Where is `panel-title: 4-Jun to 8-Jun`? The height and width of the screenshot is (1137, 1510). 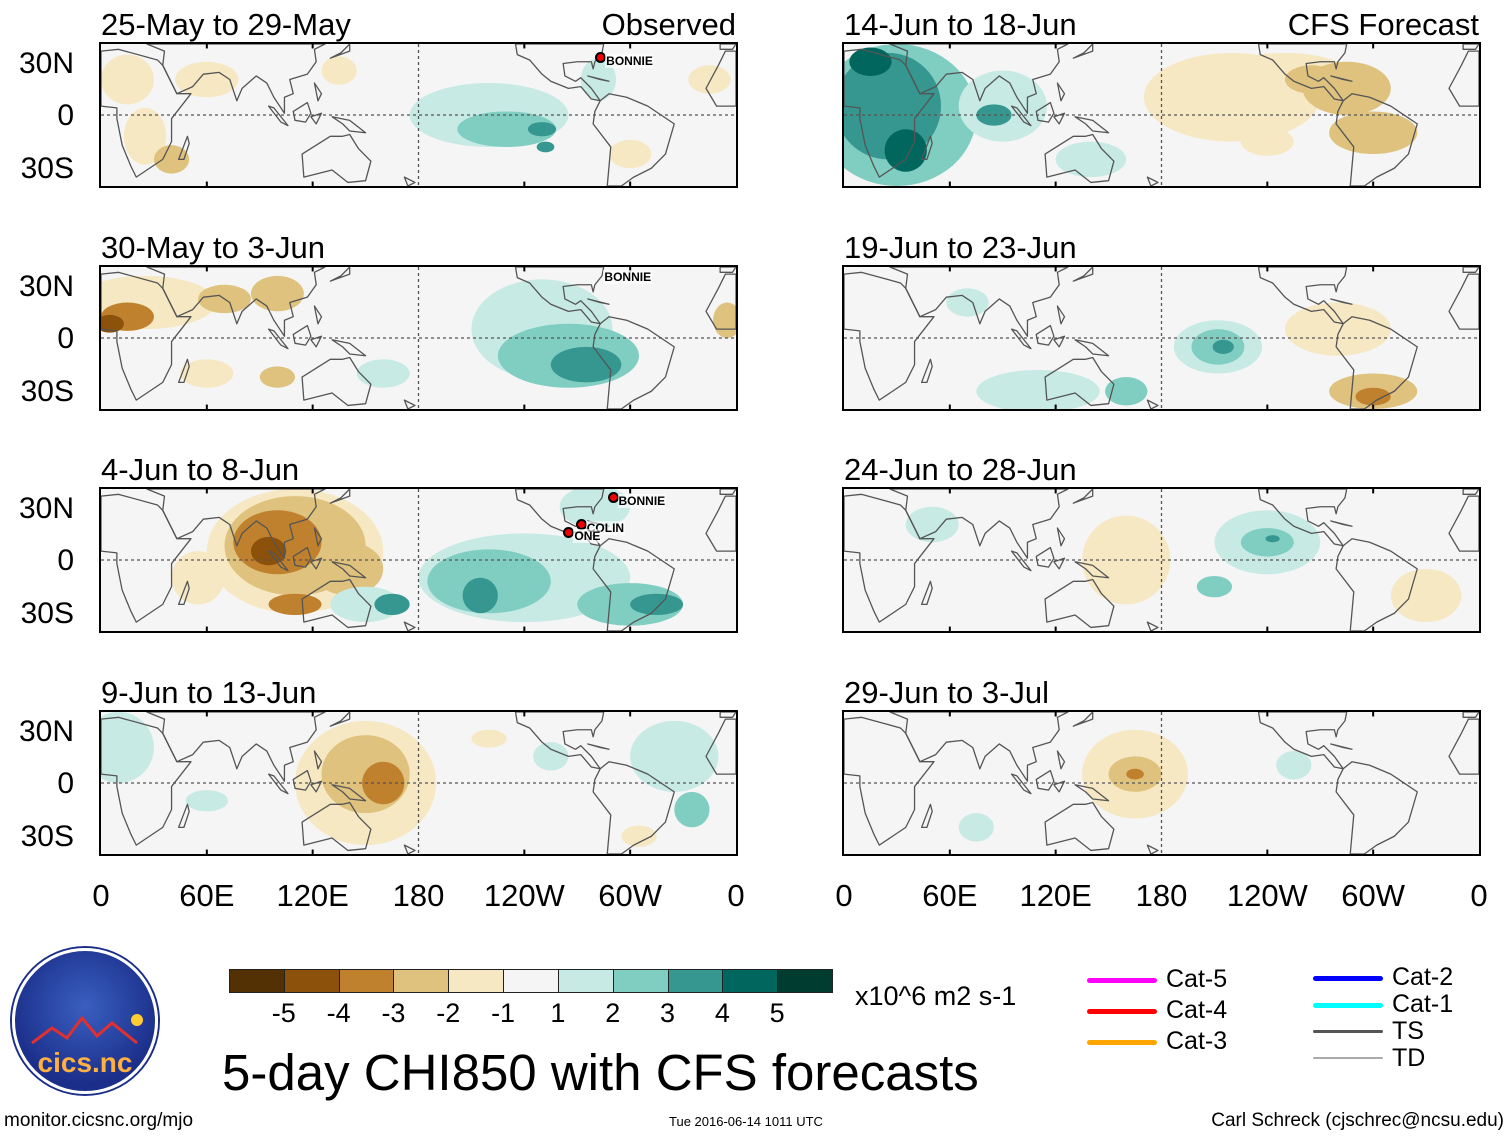 panel-title: 4-Jun to 8-Jun is located at coordinates (200, 469).